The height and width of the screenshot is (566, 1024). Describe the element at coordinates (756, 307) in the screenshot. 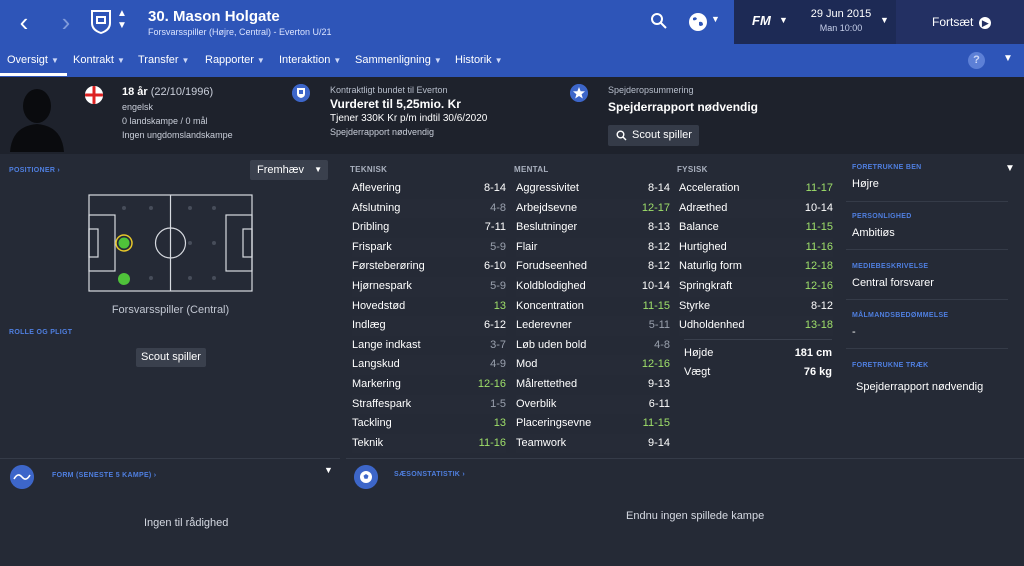

I see `attribute-row: Styrke 8-12` at that location.